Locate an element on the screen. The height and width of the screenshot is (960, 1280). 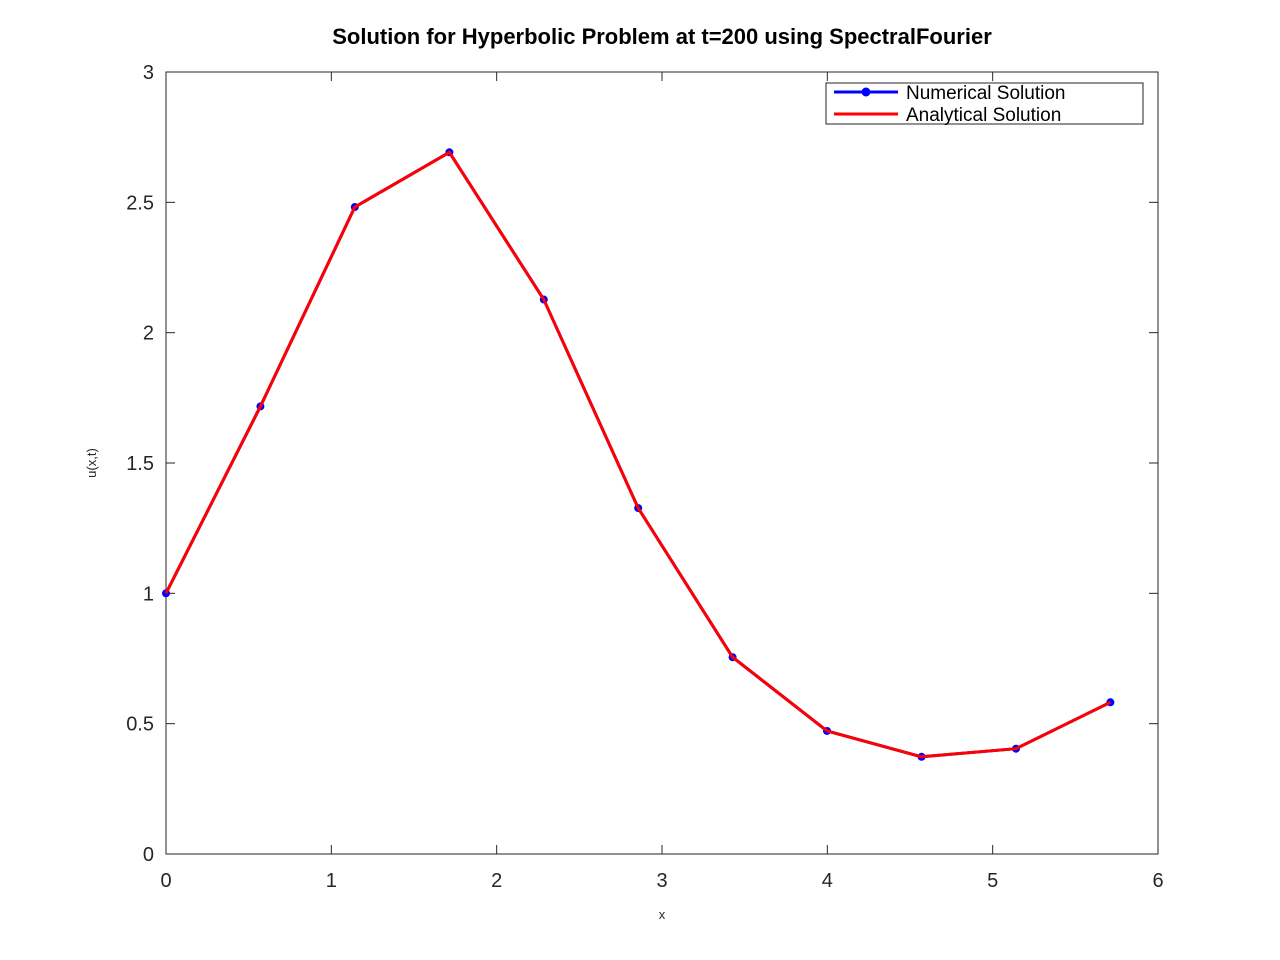
x-tick-label: 2 is located at coordinates (496, 881).